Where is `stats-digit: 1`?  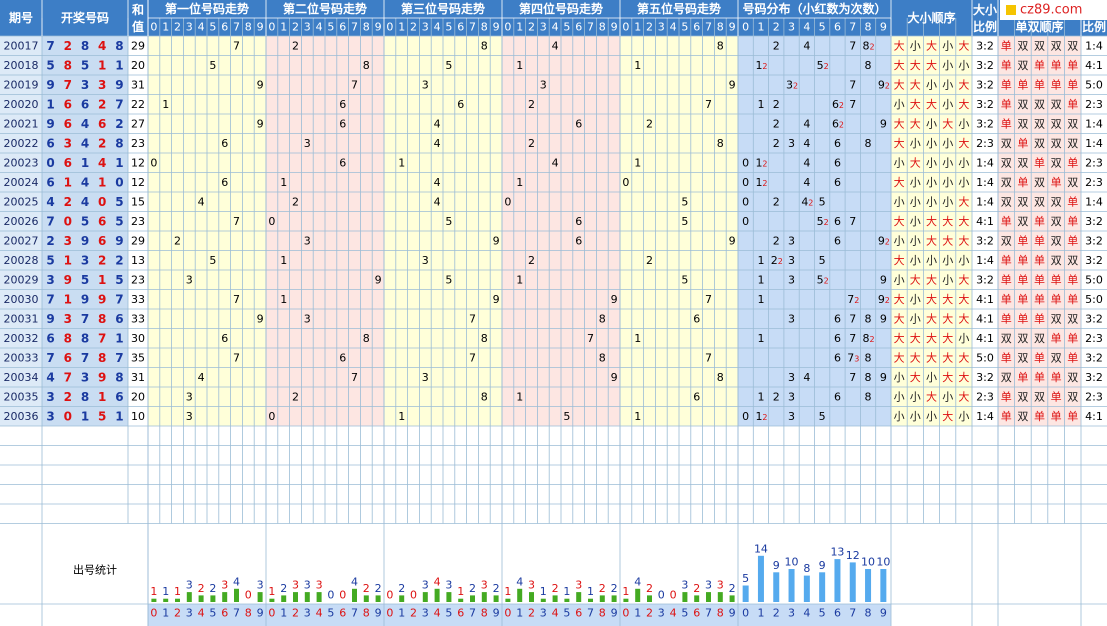 stats-digit: 1 is located at coordinates (165, 613).